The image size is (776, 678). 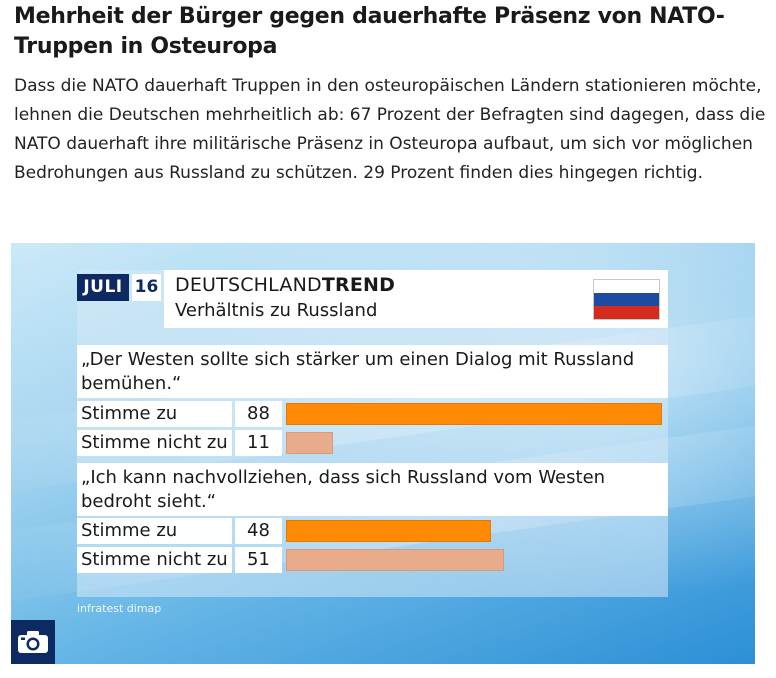 I want to click on flag-stripe-white, so click(x=626, y=286).